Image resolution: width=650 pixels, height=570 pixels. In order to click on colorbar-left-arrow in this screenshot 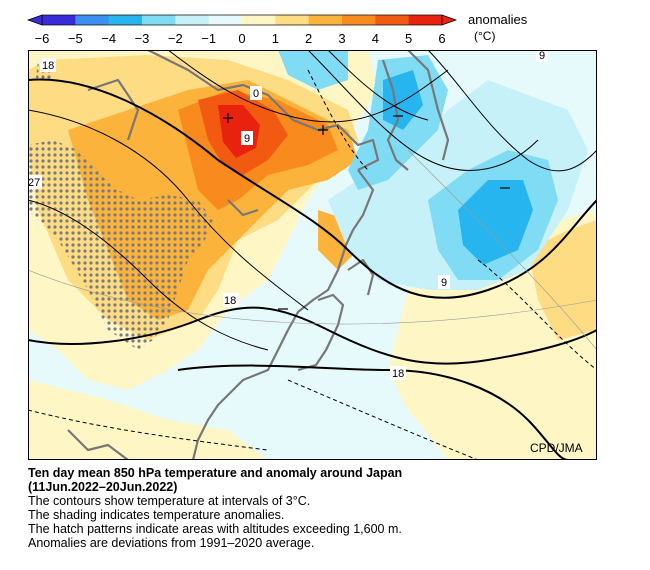, I will do `click(34, 20)`.